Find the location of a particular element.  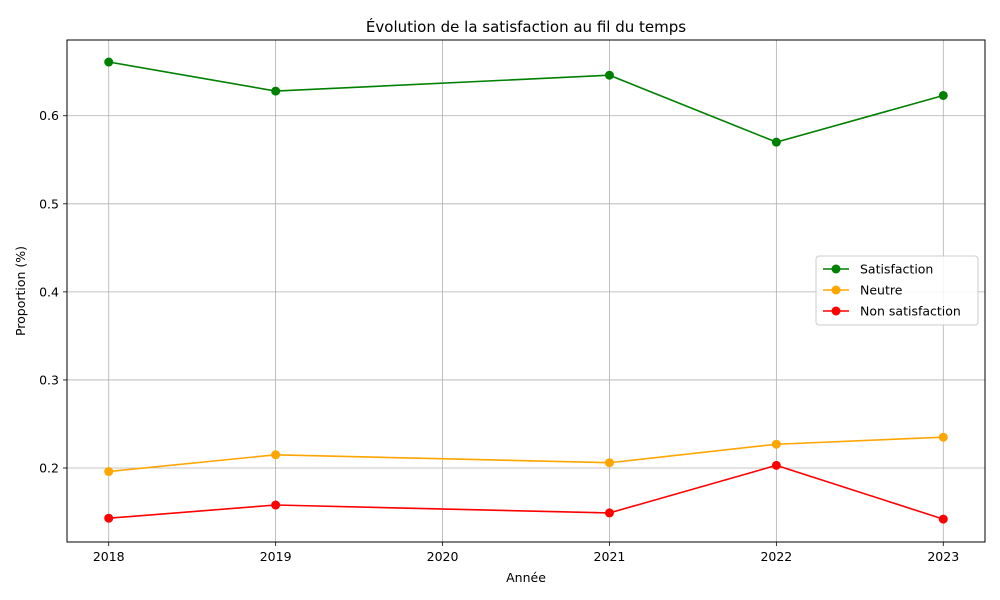

y-axis-ticks: 0.2 0.3 0.4 0.5 0.6 is located at coordinates (53, 292).